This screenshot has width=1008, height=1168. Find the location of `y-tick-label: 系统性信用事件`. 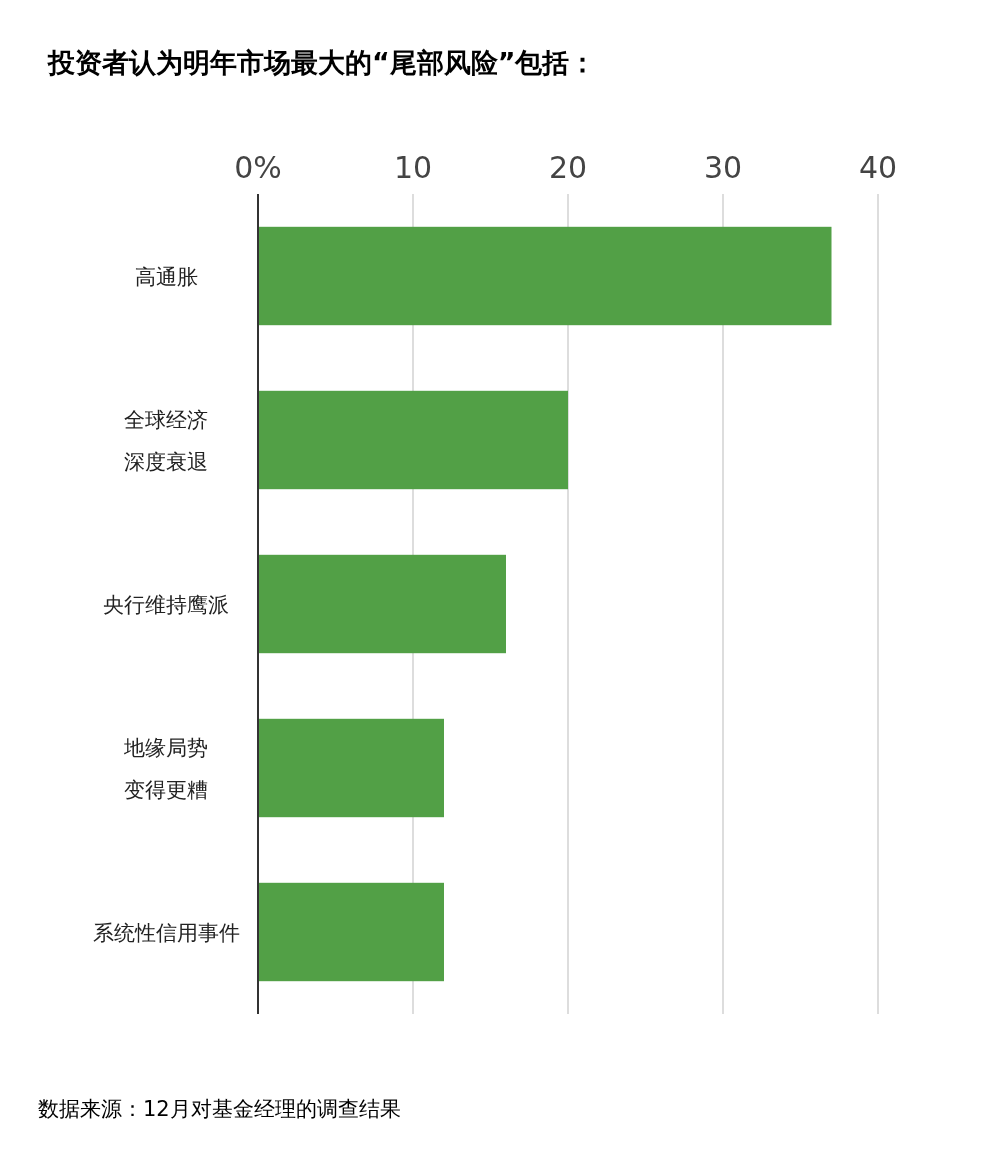

y-tick-label: 系统性信用事件 is located at coordinates (166, 933).